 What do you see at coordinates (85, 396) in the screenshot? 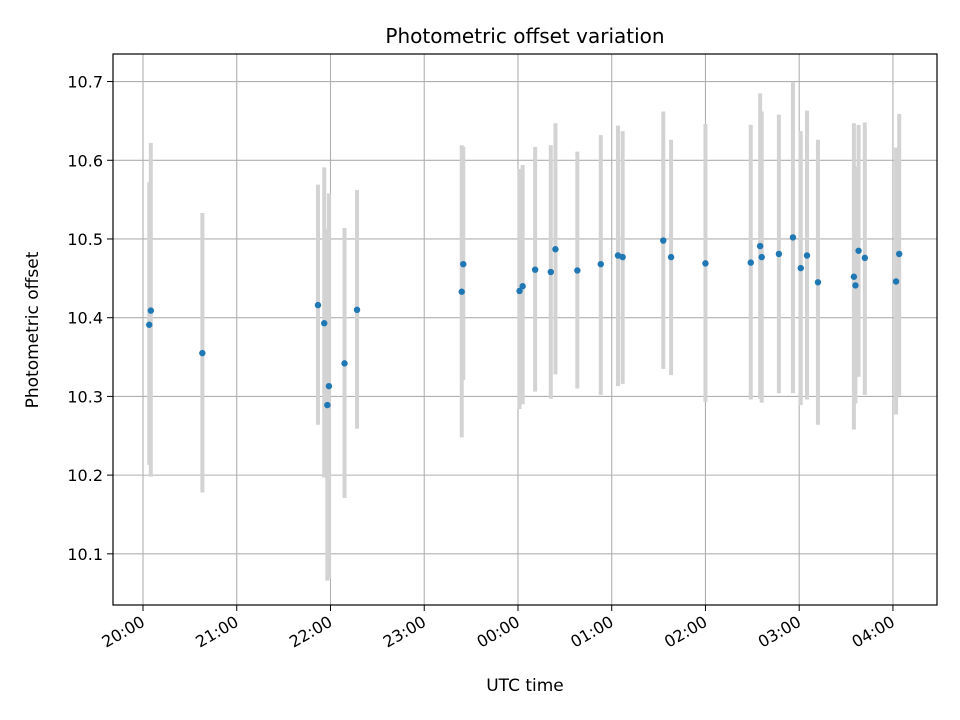
I see `y-tick-label: 10.3` at bounding box center [85, 396].